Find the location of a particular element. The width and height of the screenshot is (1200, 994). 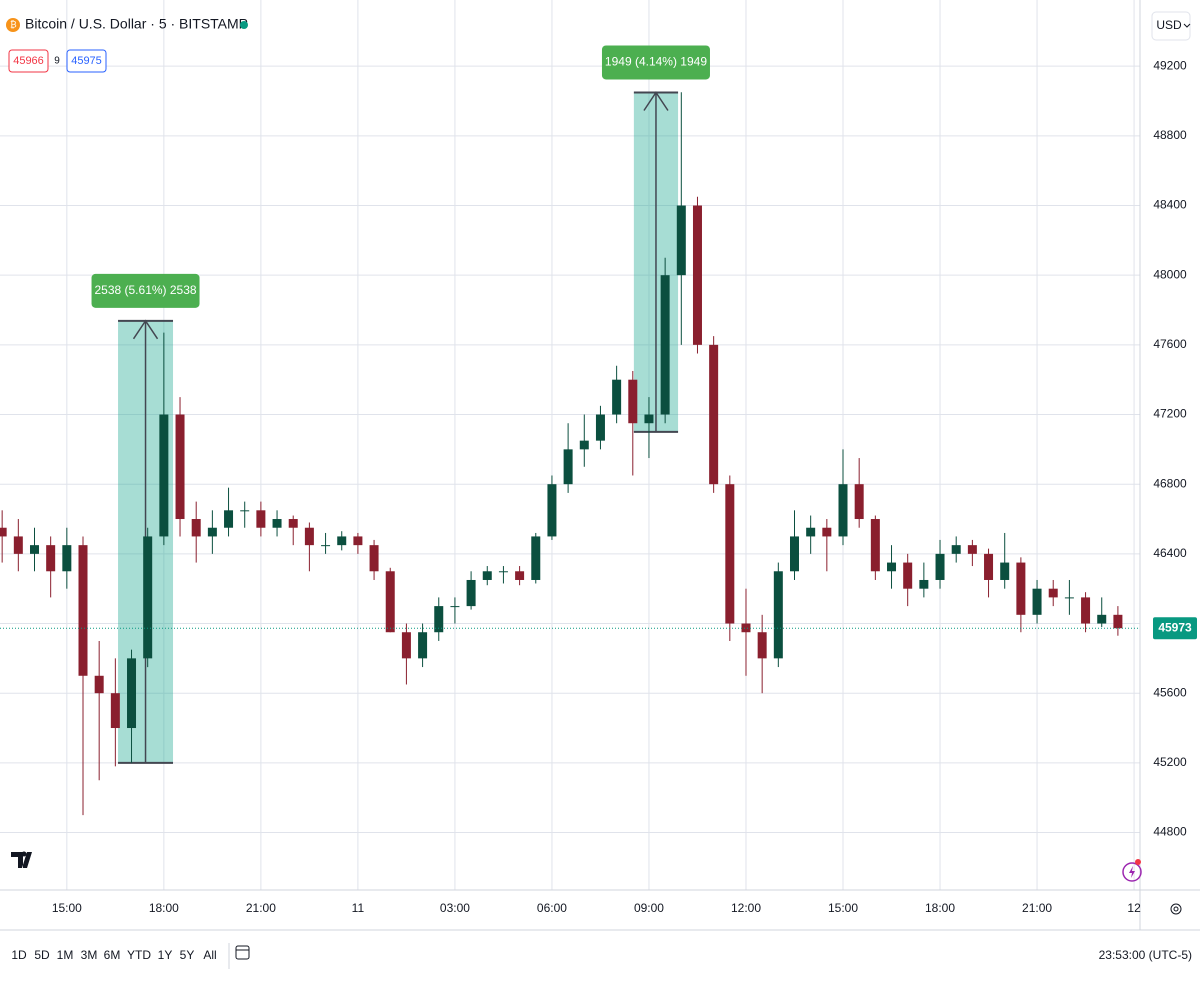

x-tick-label: 03:00 is located at coordinates (455, 908).